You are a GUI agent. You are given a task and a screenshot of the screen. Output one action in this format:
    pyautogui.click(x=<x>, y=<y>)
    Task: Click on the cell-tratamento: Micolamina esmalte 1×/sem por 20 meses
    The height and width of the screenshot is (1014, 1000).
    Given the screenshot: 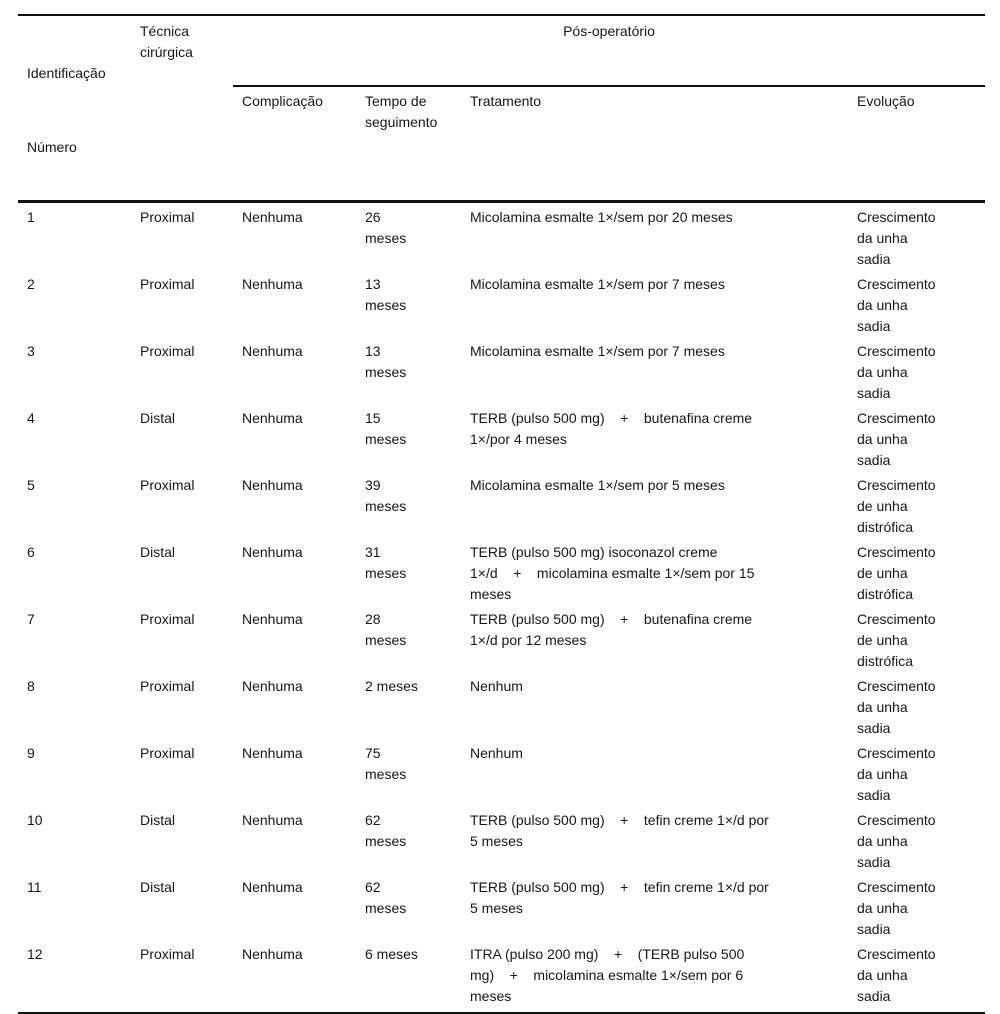 What is the action you would take?
    pyautogui.click(x=601, y=217)
    